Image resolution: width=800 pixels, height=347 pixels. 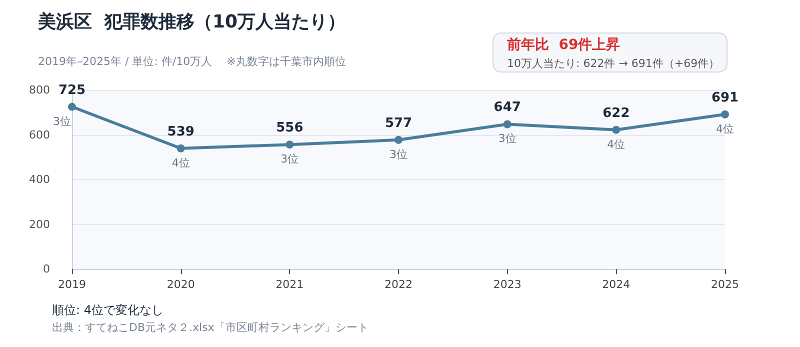 I want to click on text: 10万人当たり: 622件 → 691件（+69件）, so click(x=613, y=63).